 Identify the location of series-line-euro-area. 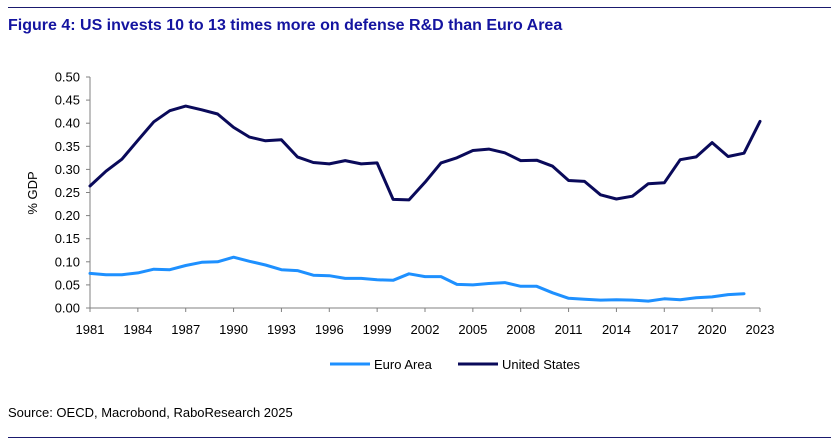
(417, 279).